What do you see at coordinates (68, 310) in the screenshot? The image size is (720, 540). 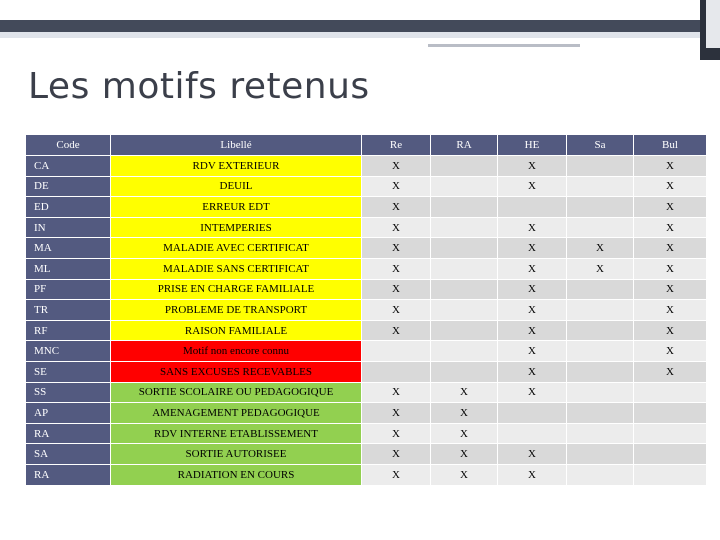 I see `cell-code: TR` at bounding box center [68, 310].